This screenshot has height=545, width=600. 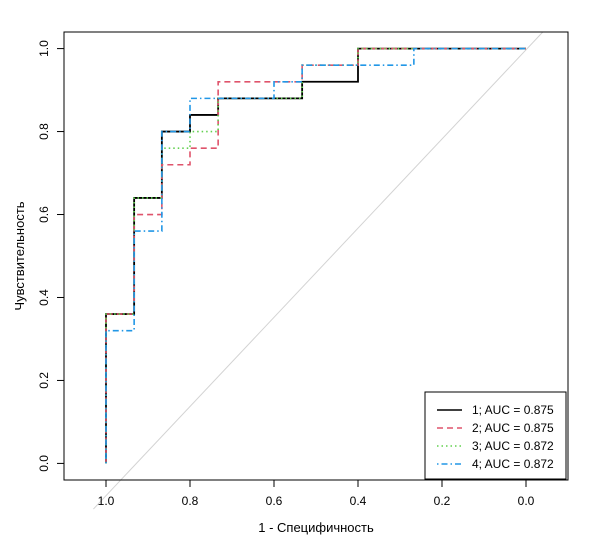 What do you see at coordinates (513, 410) in the screenshot?
I see `legend-label-1: 1; AUC = 0.875` at bounding box center [513, 410].